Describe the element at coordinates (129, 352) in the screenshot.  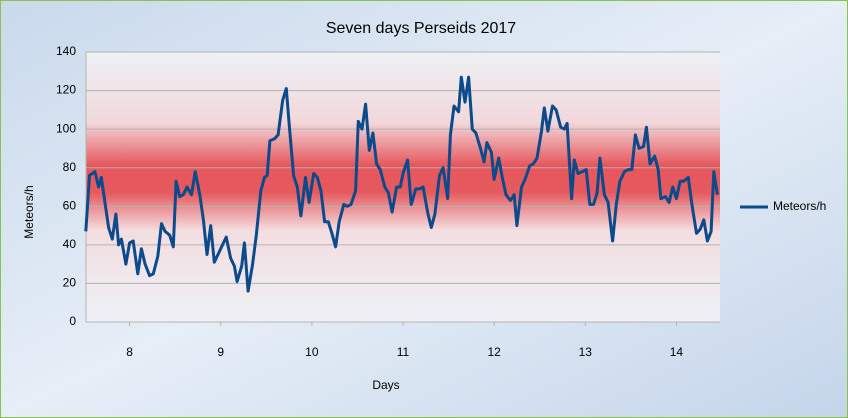
I see `x-tick-label: 8` at that location.